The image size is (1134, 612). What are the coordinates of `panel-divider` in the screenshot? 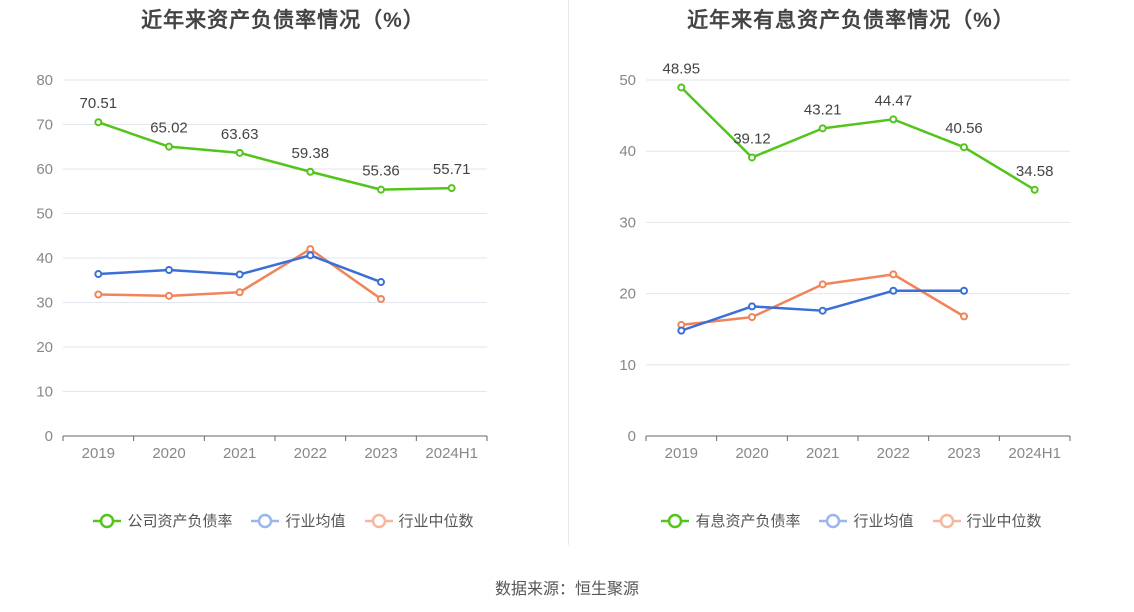 It's located at (568, 272).